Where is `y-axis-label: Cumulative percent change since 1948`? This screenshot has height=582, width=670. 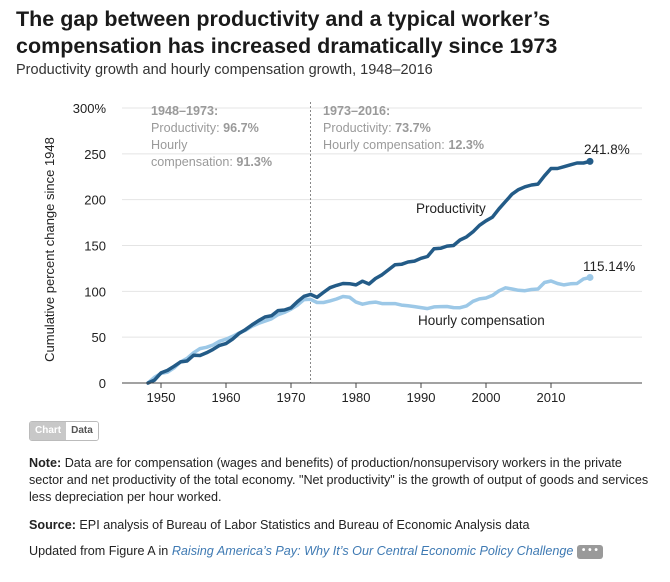
y-axis-label: Cumulative percent change since 1948 is located at coordinates (49, 249).